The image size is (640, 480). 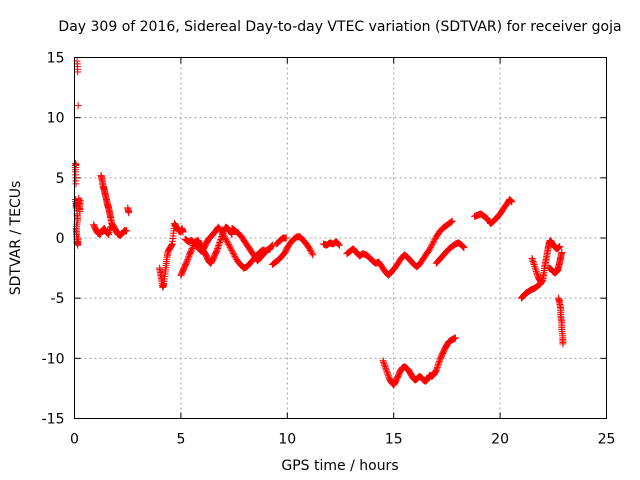 What do you see at coordinates (16, 238) in the screenshot?
I see `y-axis-label: SDTVAR / TECUs` at bounding box center [16, 238].